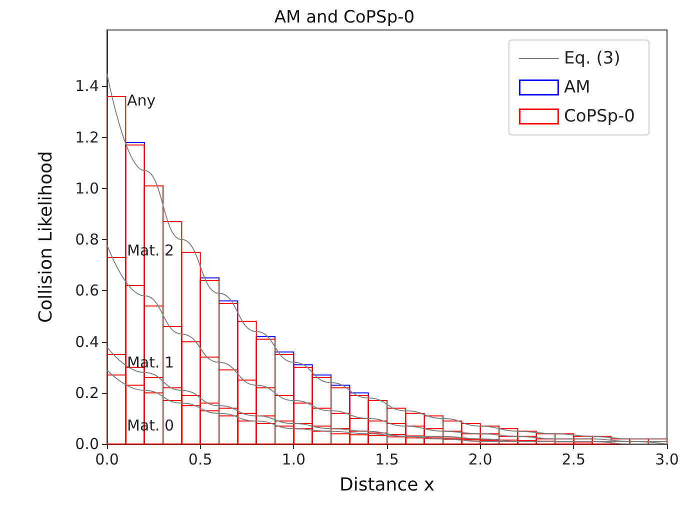 The width and height of the screenshot is (689, 509). What do you see at coordinates (200, 459) in the screenshot?
I see `x-tick-label: 0.5` at bounding box center [200, 459].